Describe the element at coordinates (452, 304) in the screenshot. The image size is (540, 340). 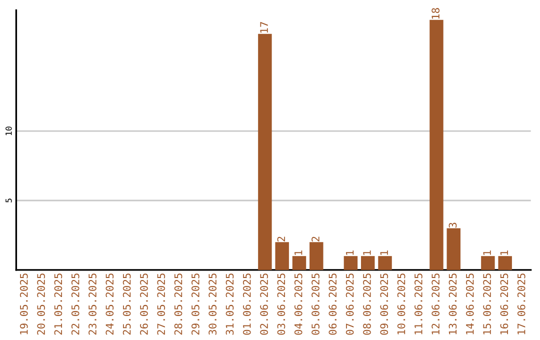
I see `x-tick-label: 13.06.2025` at that location.